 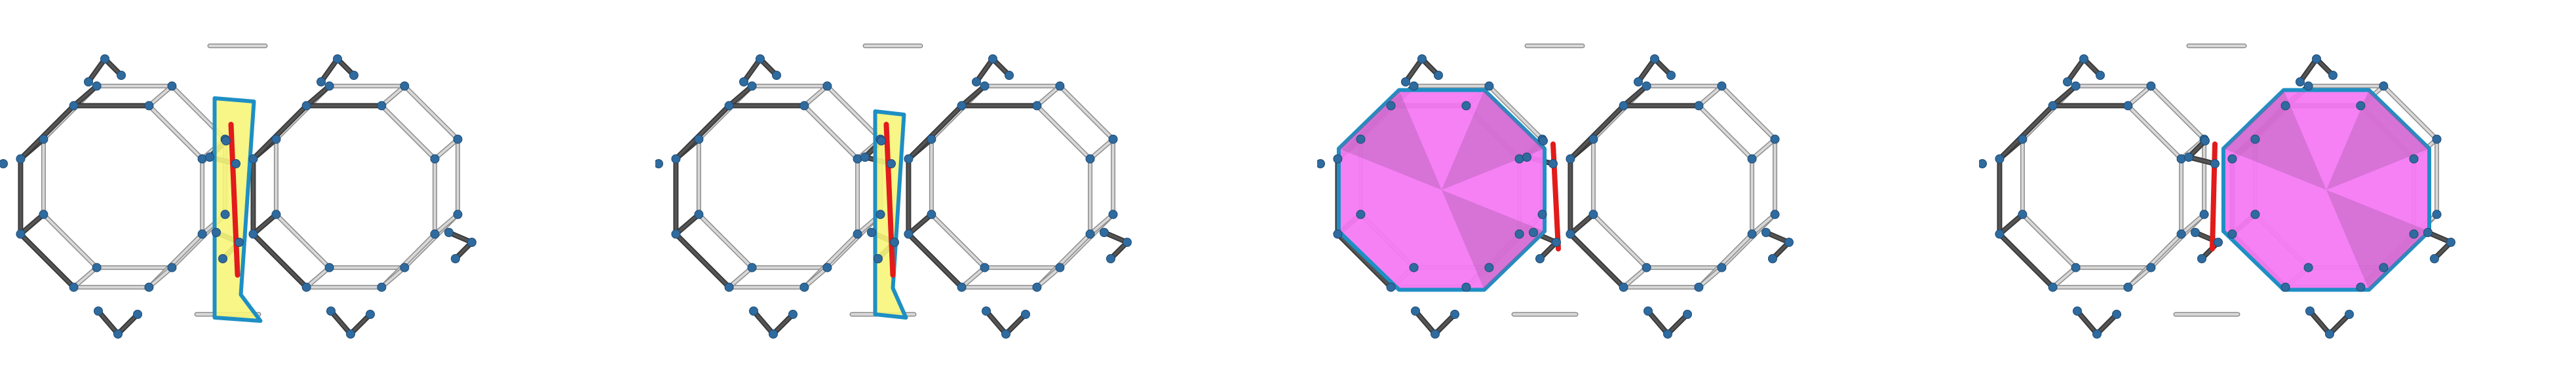 I want to click on ring-face-shade, so click(x=1390, y=140).